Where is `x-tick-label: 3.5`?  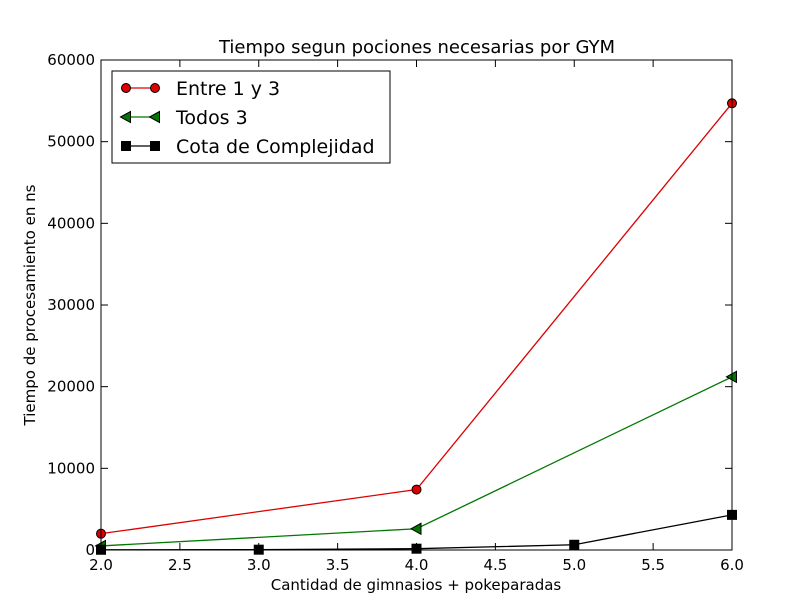
x-tick-label: 3.5 is located at coordinates (338, 565).